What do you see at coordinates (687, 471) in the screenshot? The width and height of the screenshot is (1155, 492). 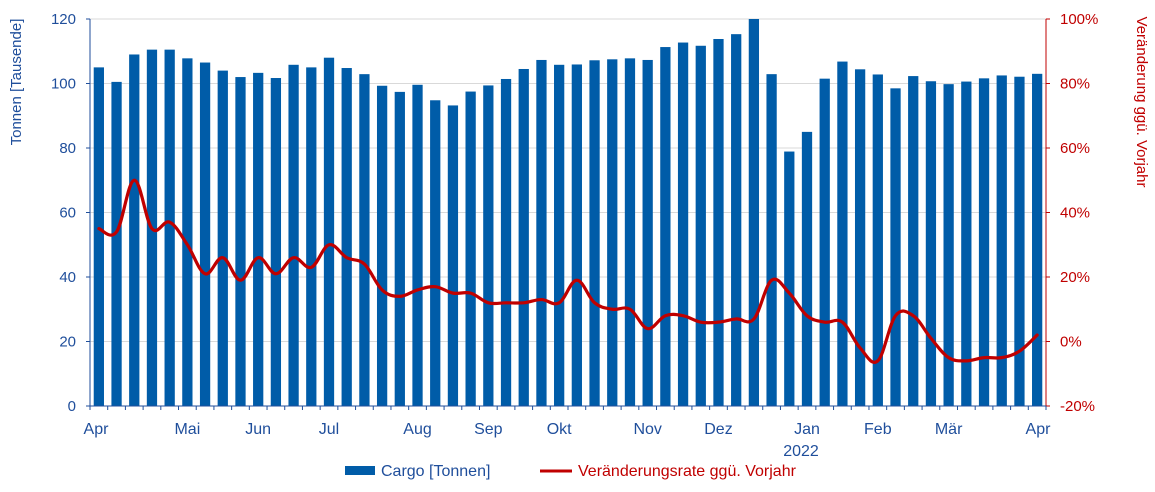 I see `legend-line-label: Veränderungsrate ggü. Vorjahr` at bounding box center [687, 471].